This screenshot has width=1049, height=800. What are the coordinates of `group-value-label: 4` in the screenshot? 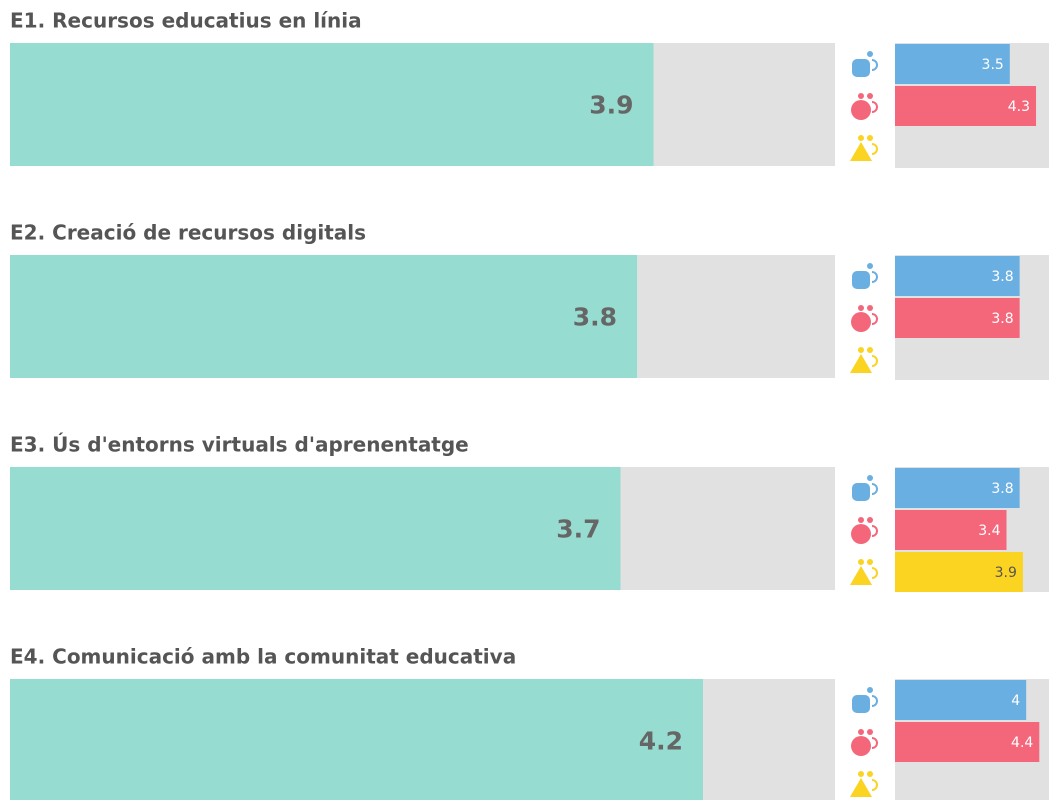 It's located at (1015, 701).